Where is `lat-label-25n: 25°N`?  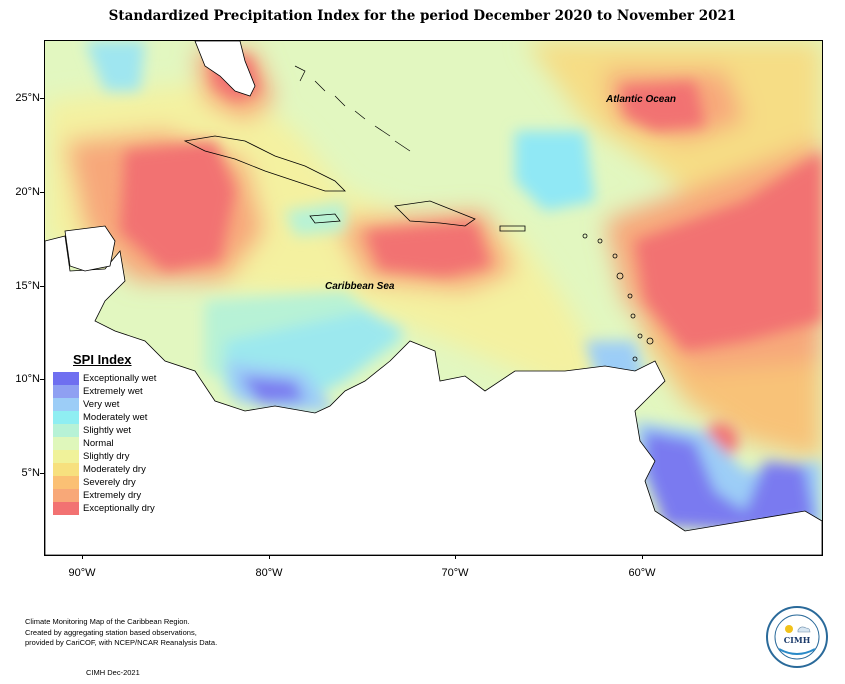
lat-label-25n: 25°N is located at coordinates (27, 98).